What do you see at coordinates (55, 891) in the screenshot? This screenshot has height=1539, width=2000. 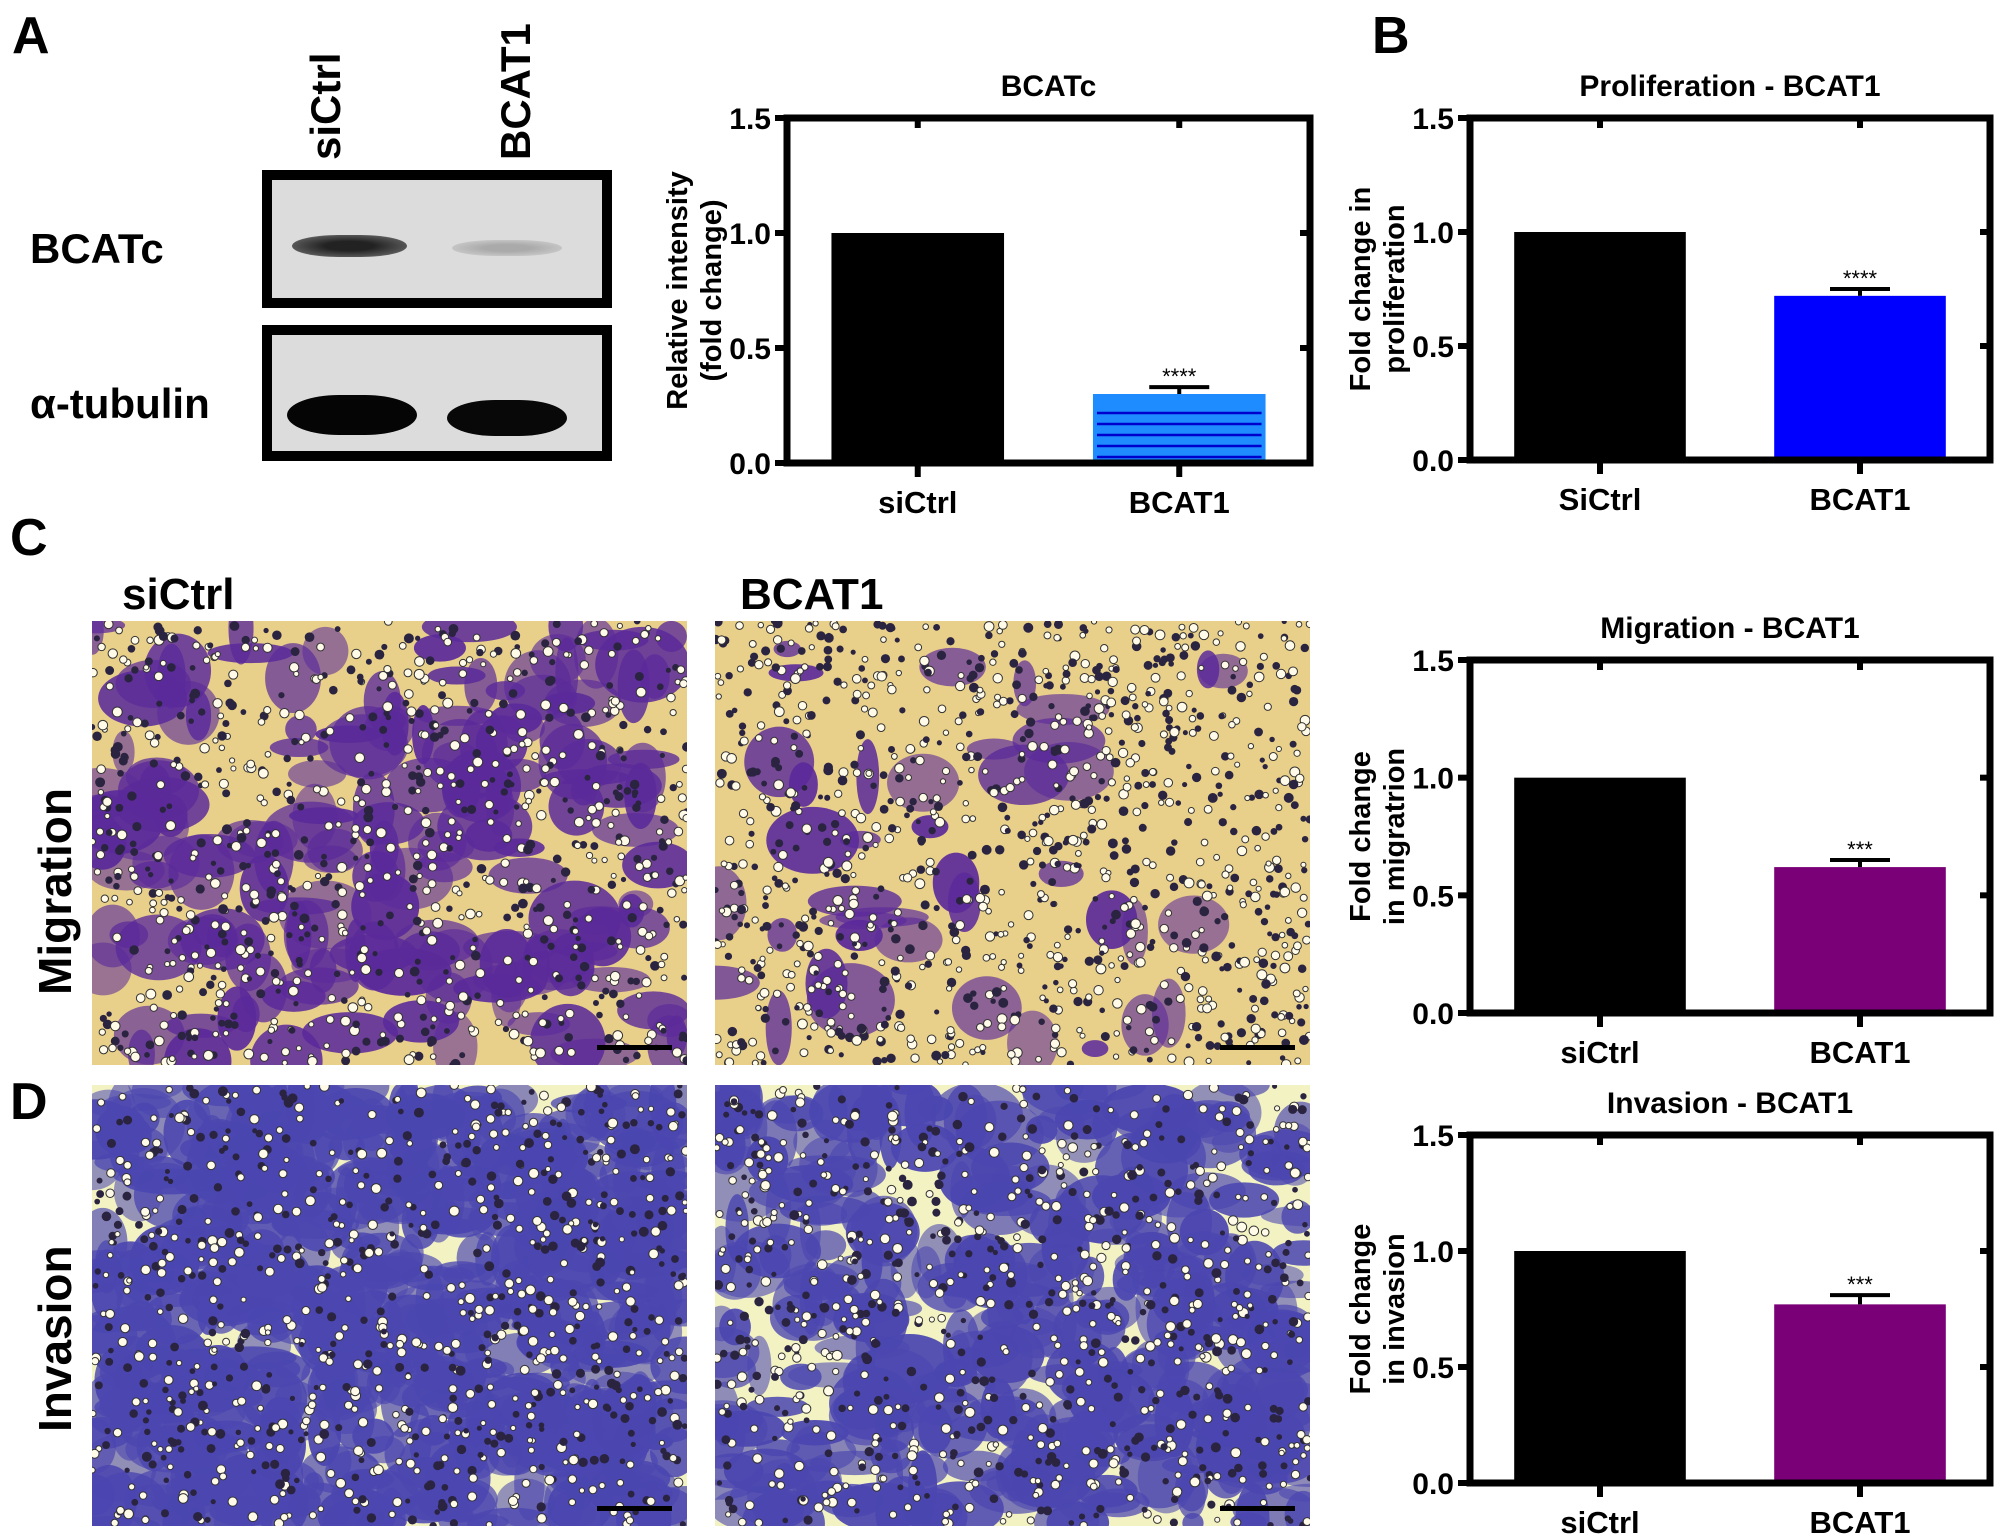 I see `micrograph-row-label-migration: Migration` at bounding box center [55, 891].